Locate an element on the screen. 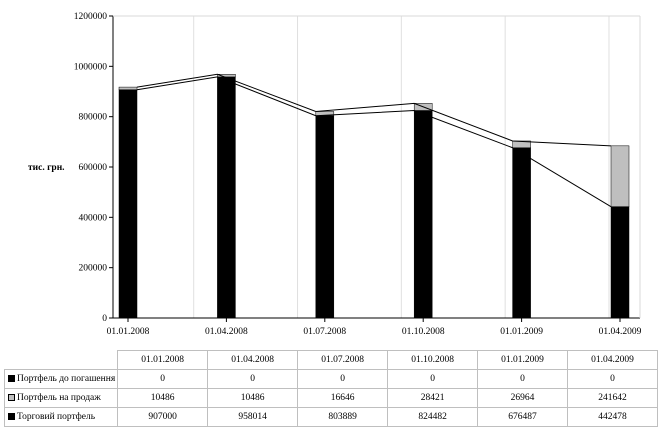 The height and width of the screenshot is (430, 658). legend-label: Портфель до погашення is located at coordinates (66, 379).